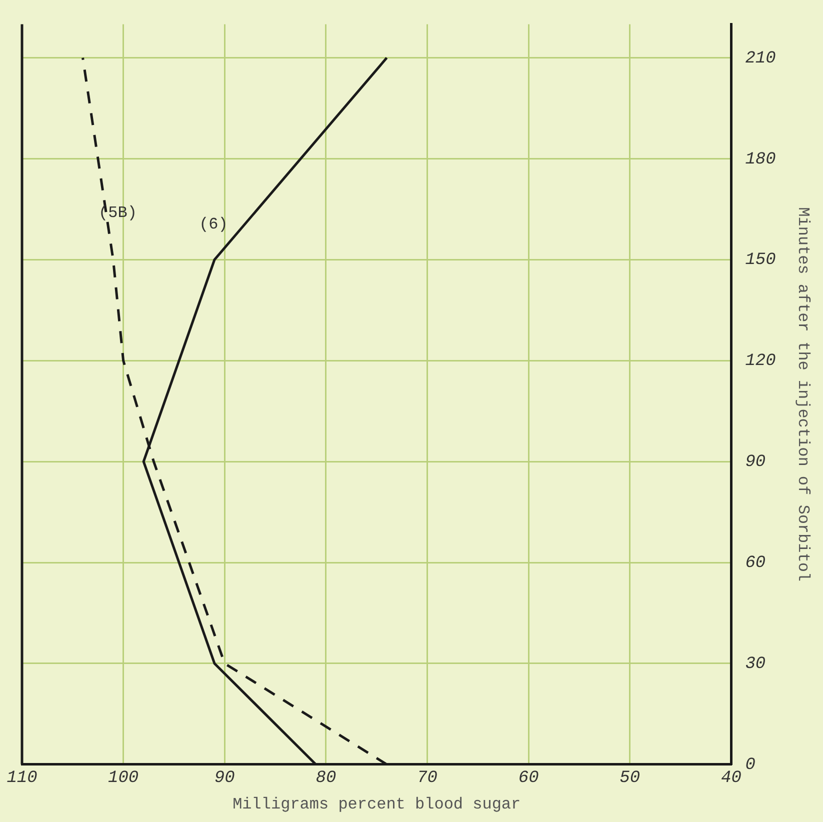  I want to click on x-tick-label: 110, so click(22, 778).